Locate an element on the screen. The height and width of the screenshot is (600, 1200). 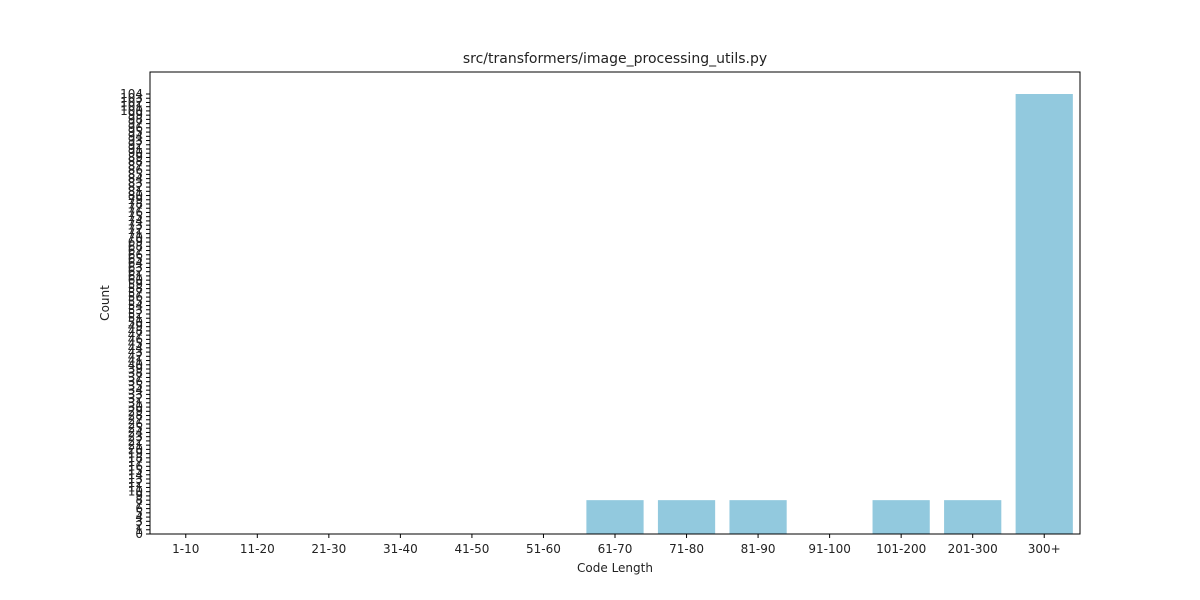
y-tick-label: 68 is located at coordinates (135, 246).